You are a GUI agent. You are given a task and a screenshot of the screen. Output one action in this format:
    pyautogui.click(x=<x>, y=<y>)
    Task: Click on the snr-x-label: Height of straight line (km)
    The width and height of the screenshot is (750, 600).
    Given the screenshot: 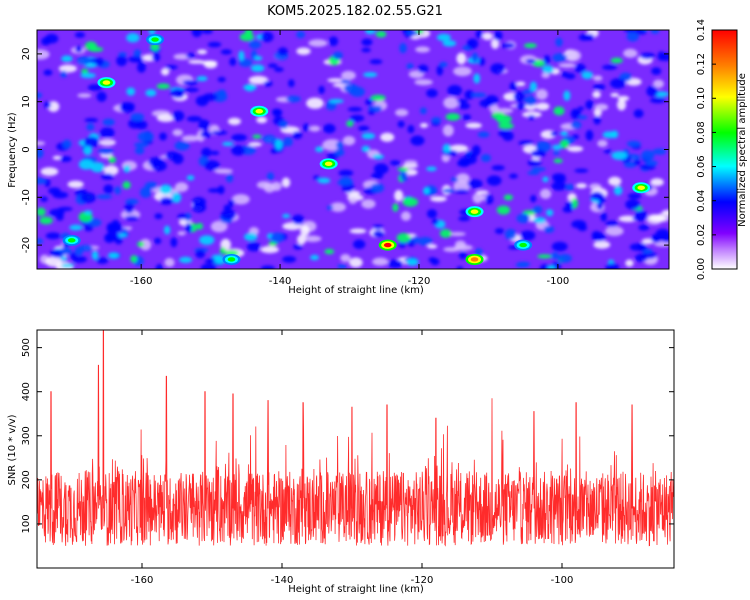 What is the action you would take?
    pyautogui.click(x=356, y=589)
    